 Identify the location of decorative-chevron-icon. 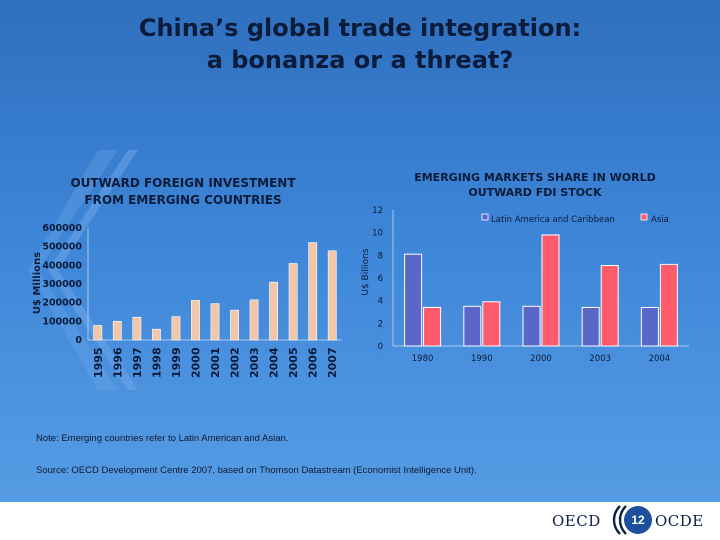
(83, 270).